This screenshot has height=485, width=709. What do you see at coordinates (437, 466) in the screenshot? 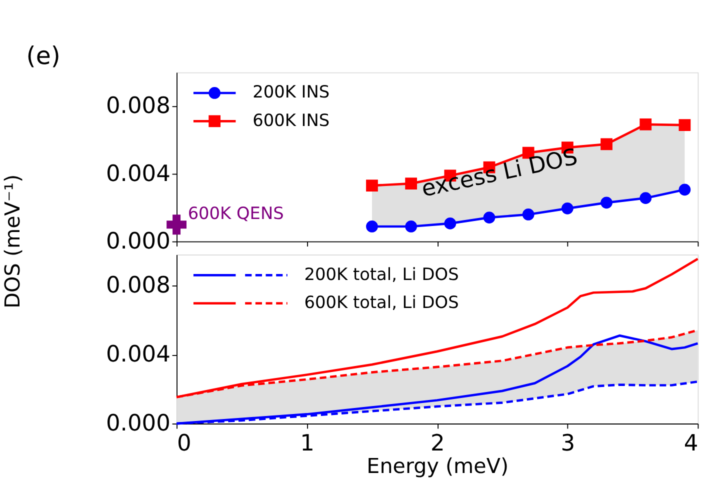
I see `x-axis-title: Energy (meV)` at bounding box center [437, 466].